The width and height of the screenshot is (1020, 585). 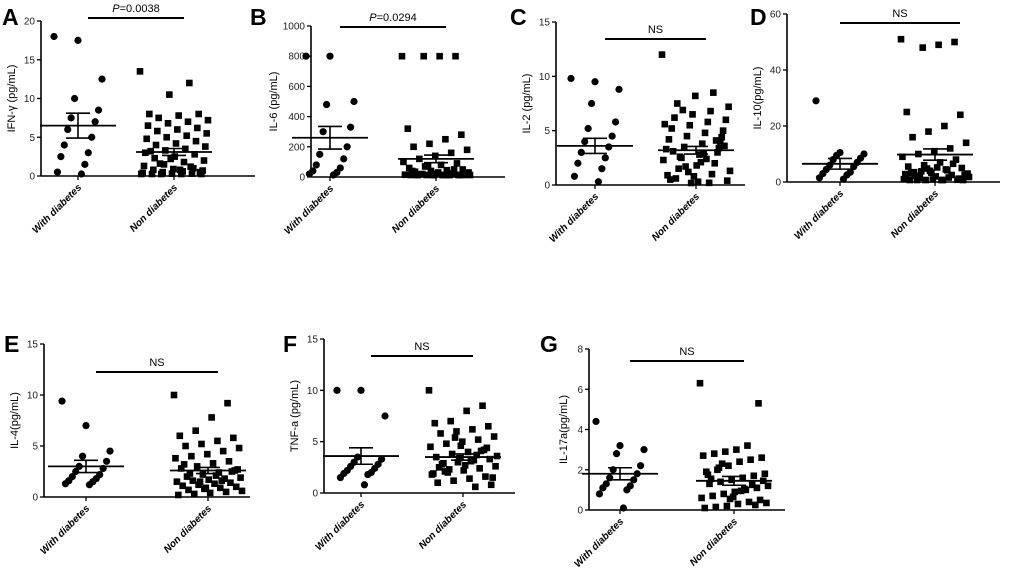 What do you see at coordinates (397, 18) in the screenshot?
I see `p-value: =0.0294` at bounding box center [397, 18].